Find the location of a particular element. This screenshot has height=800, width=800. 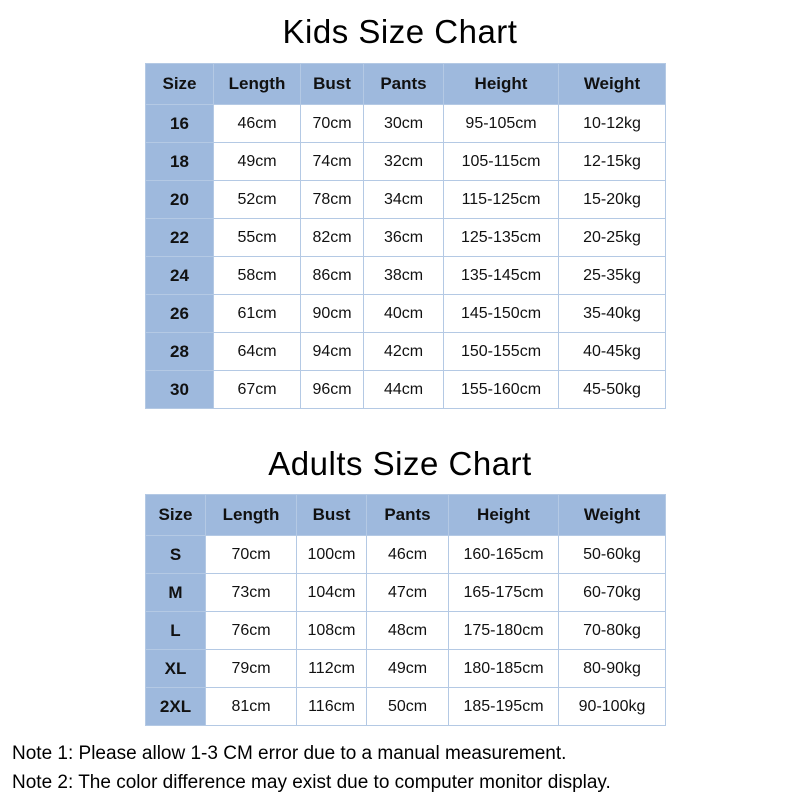

adults-table-head: Size Length Bust Pants Height Weight is located at coordinates (405, 515).